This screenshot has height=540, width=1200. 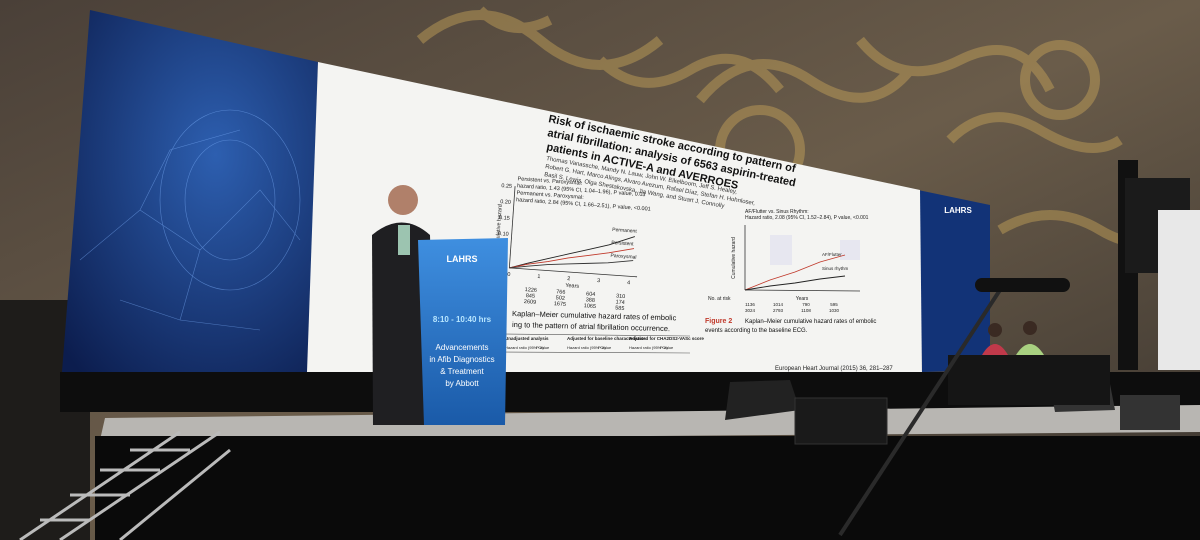 I want to click on at-risk-number: 1014, so click(x=778, y=304).